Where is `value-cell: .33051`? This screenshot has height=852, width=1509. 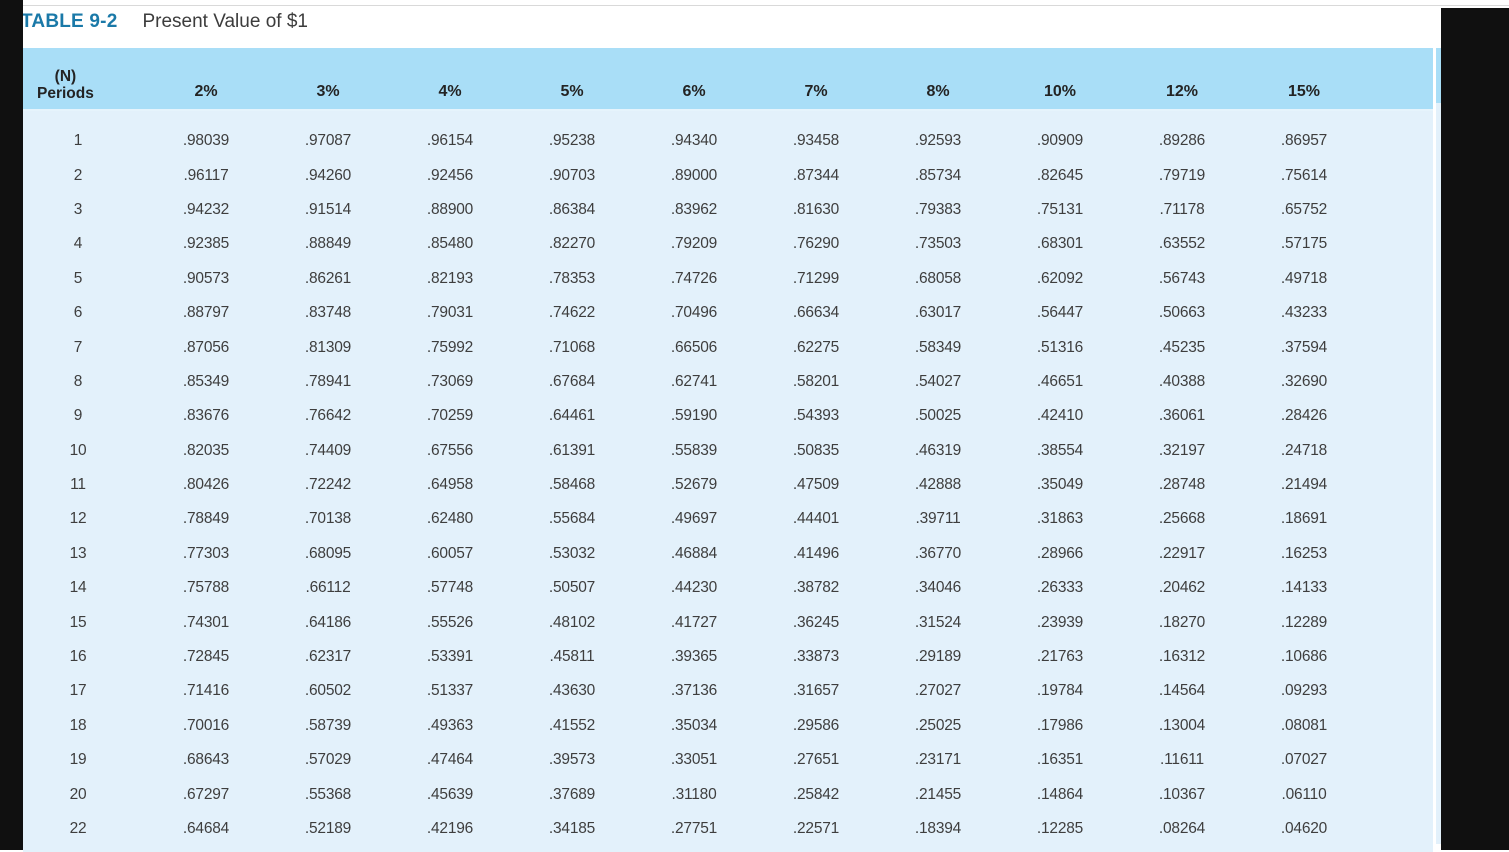
value-cell: .33051 is located at coordinates (694, 760).